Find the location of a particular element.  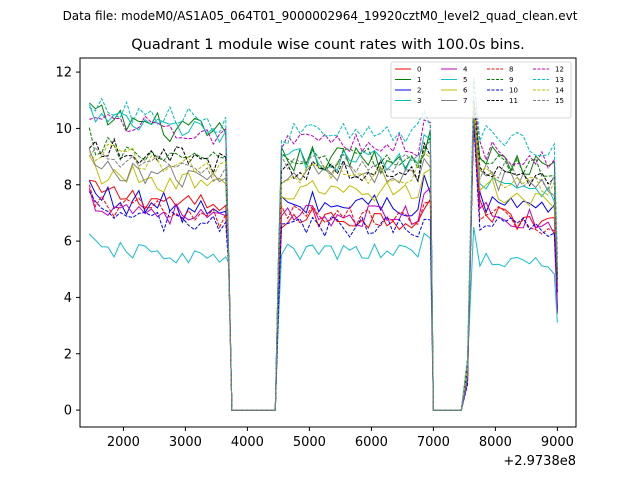

legend-label-6: 6 is located at coordinates (465, 91).